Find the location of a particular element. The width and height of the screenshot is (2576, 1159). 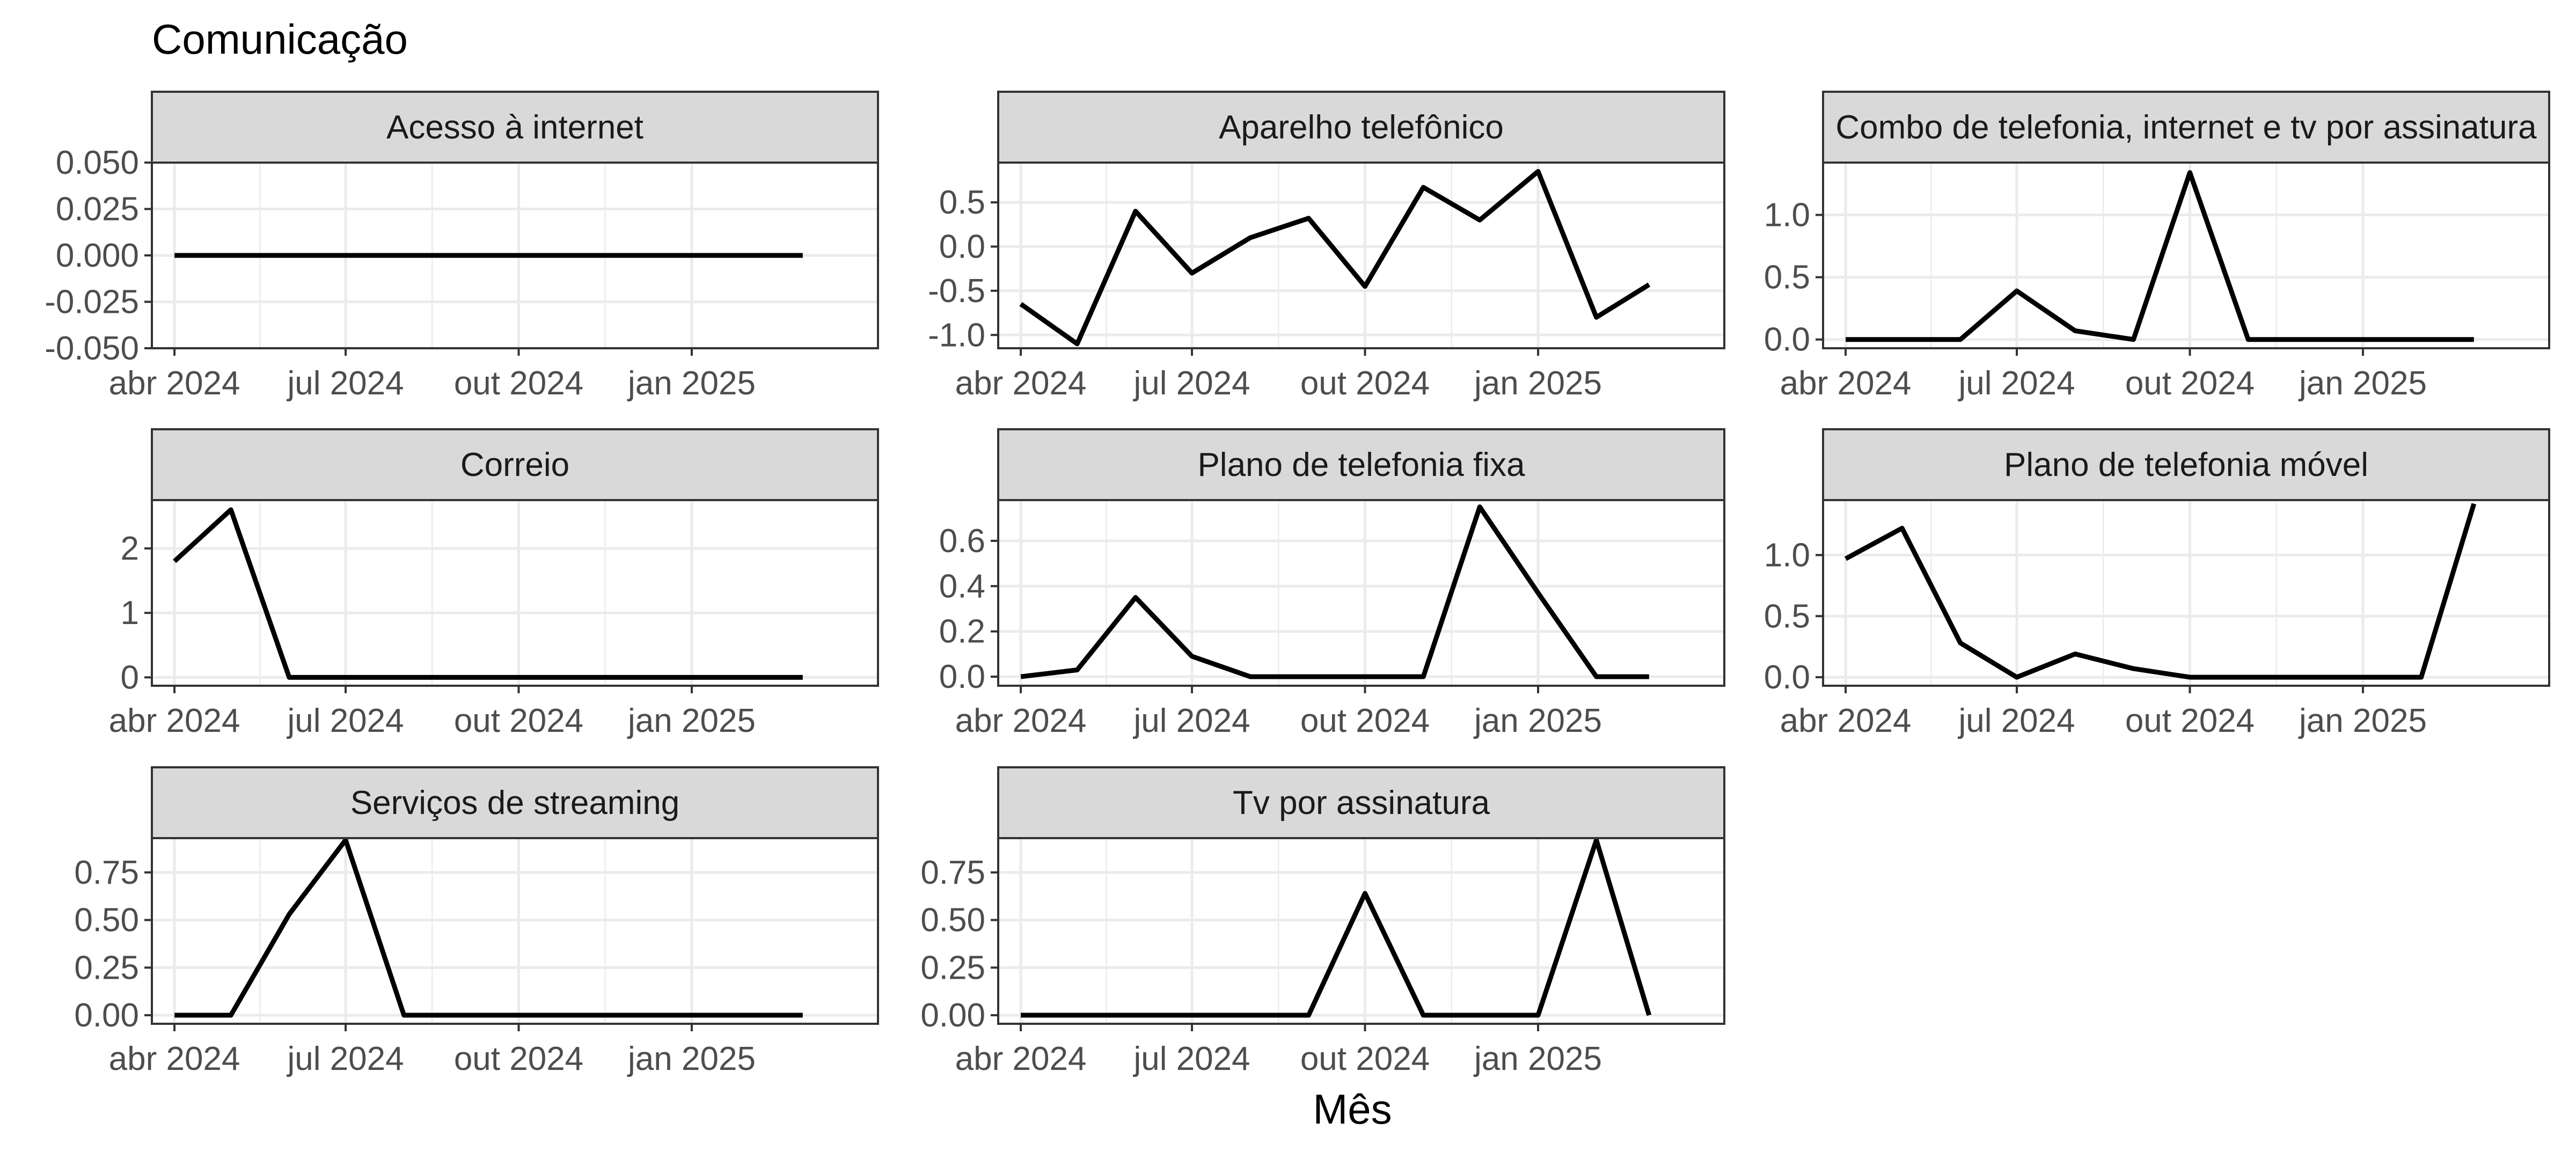

y-tick-label: 0.050 is located at coordinates (97, 163).